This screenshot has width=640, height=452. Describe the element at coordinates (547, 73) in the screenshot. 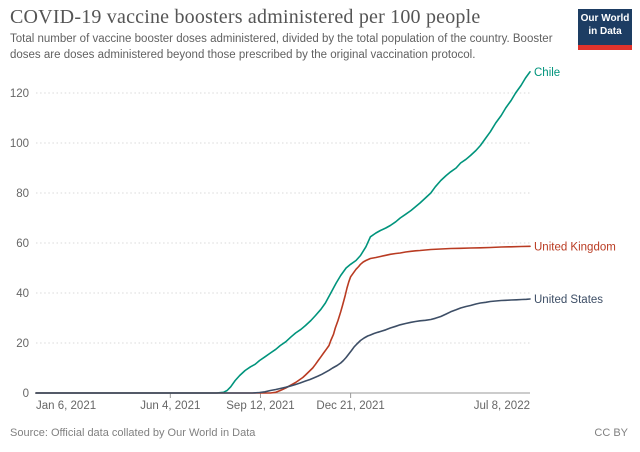

I see `series-label-chile: Chile` at that location.